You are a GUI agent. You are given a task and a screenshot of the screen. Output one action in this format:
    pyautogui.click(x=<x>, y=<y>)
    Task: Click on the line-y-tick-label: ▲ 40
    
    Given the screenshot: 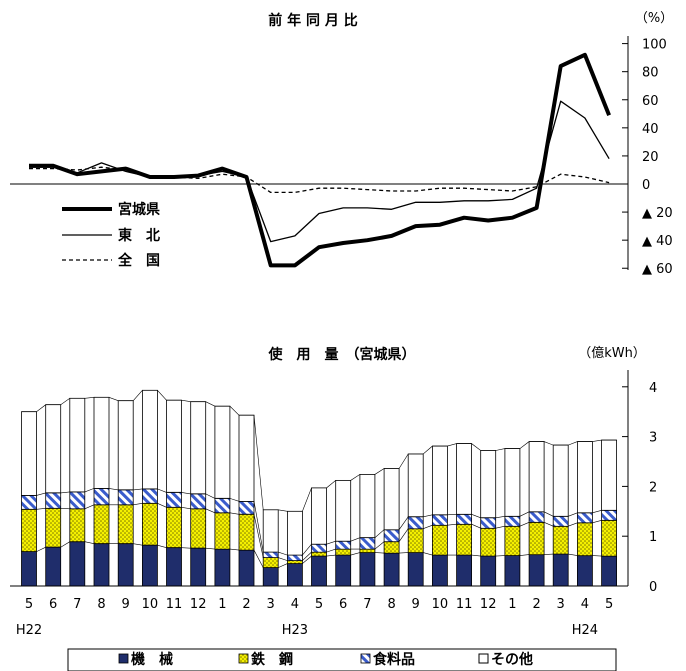 What is the action you would take?
    pyautogui.click(x=657, y=241)
    